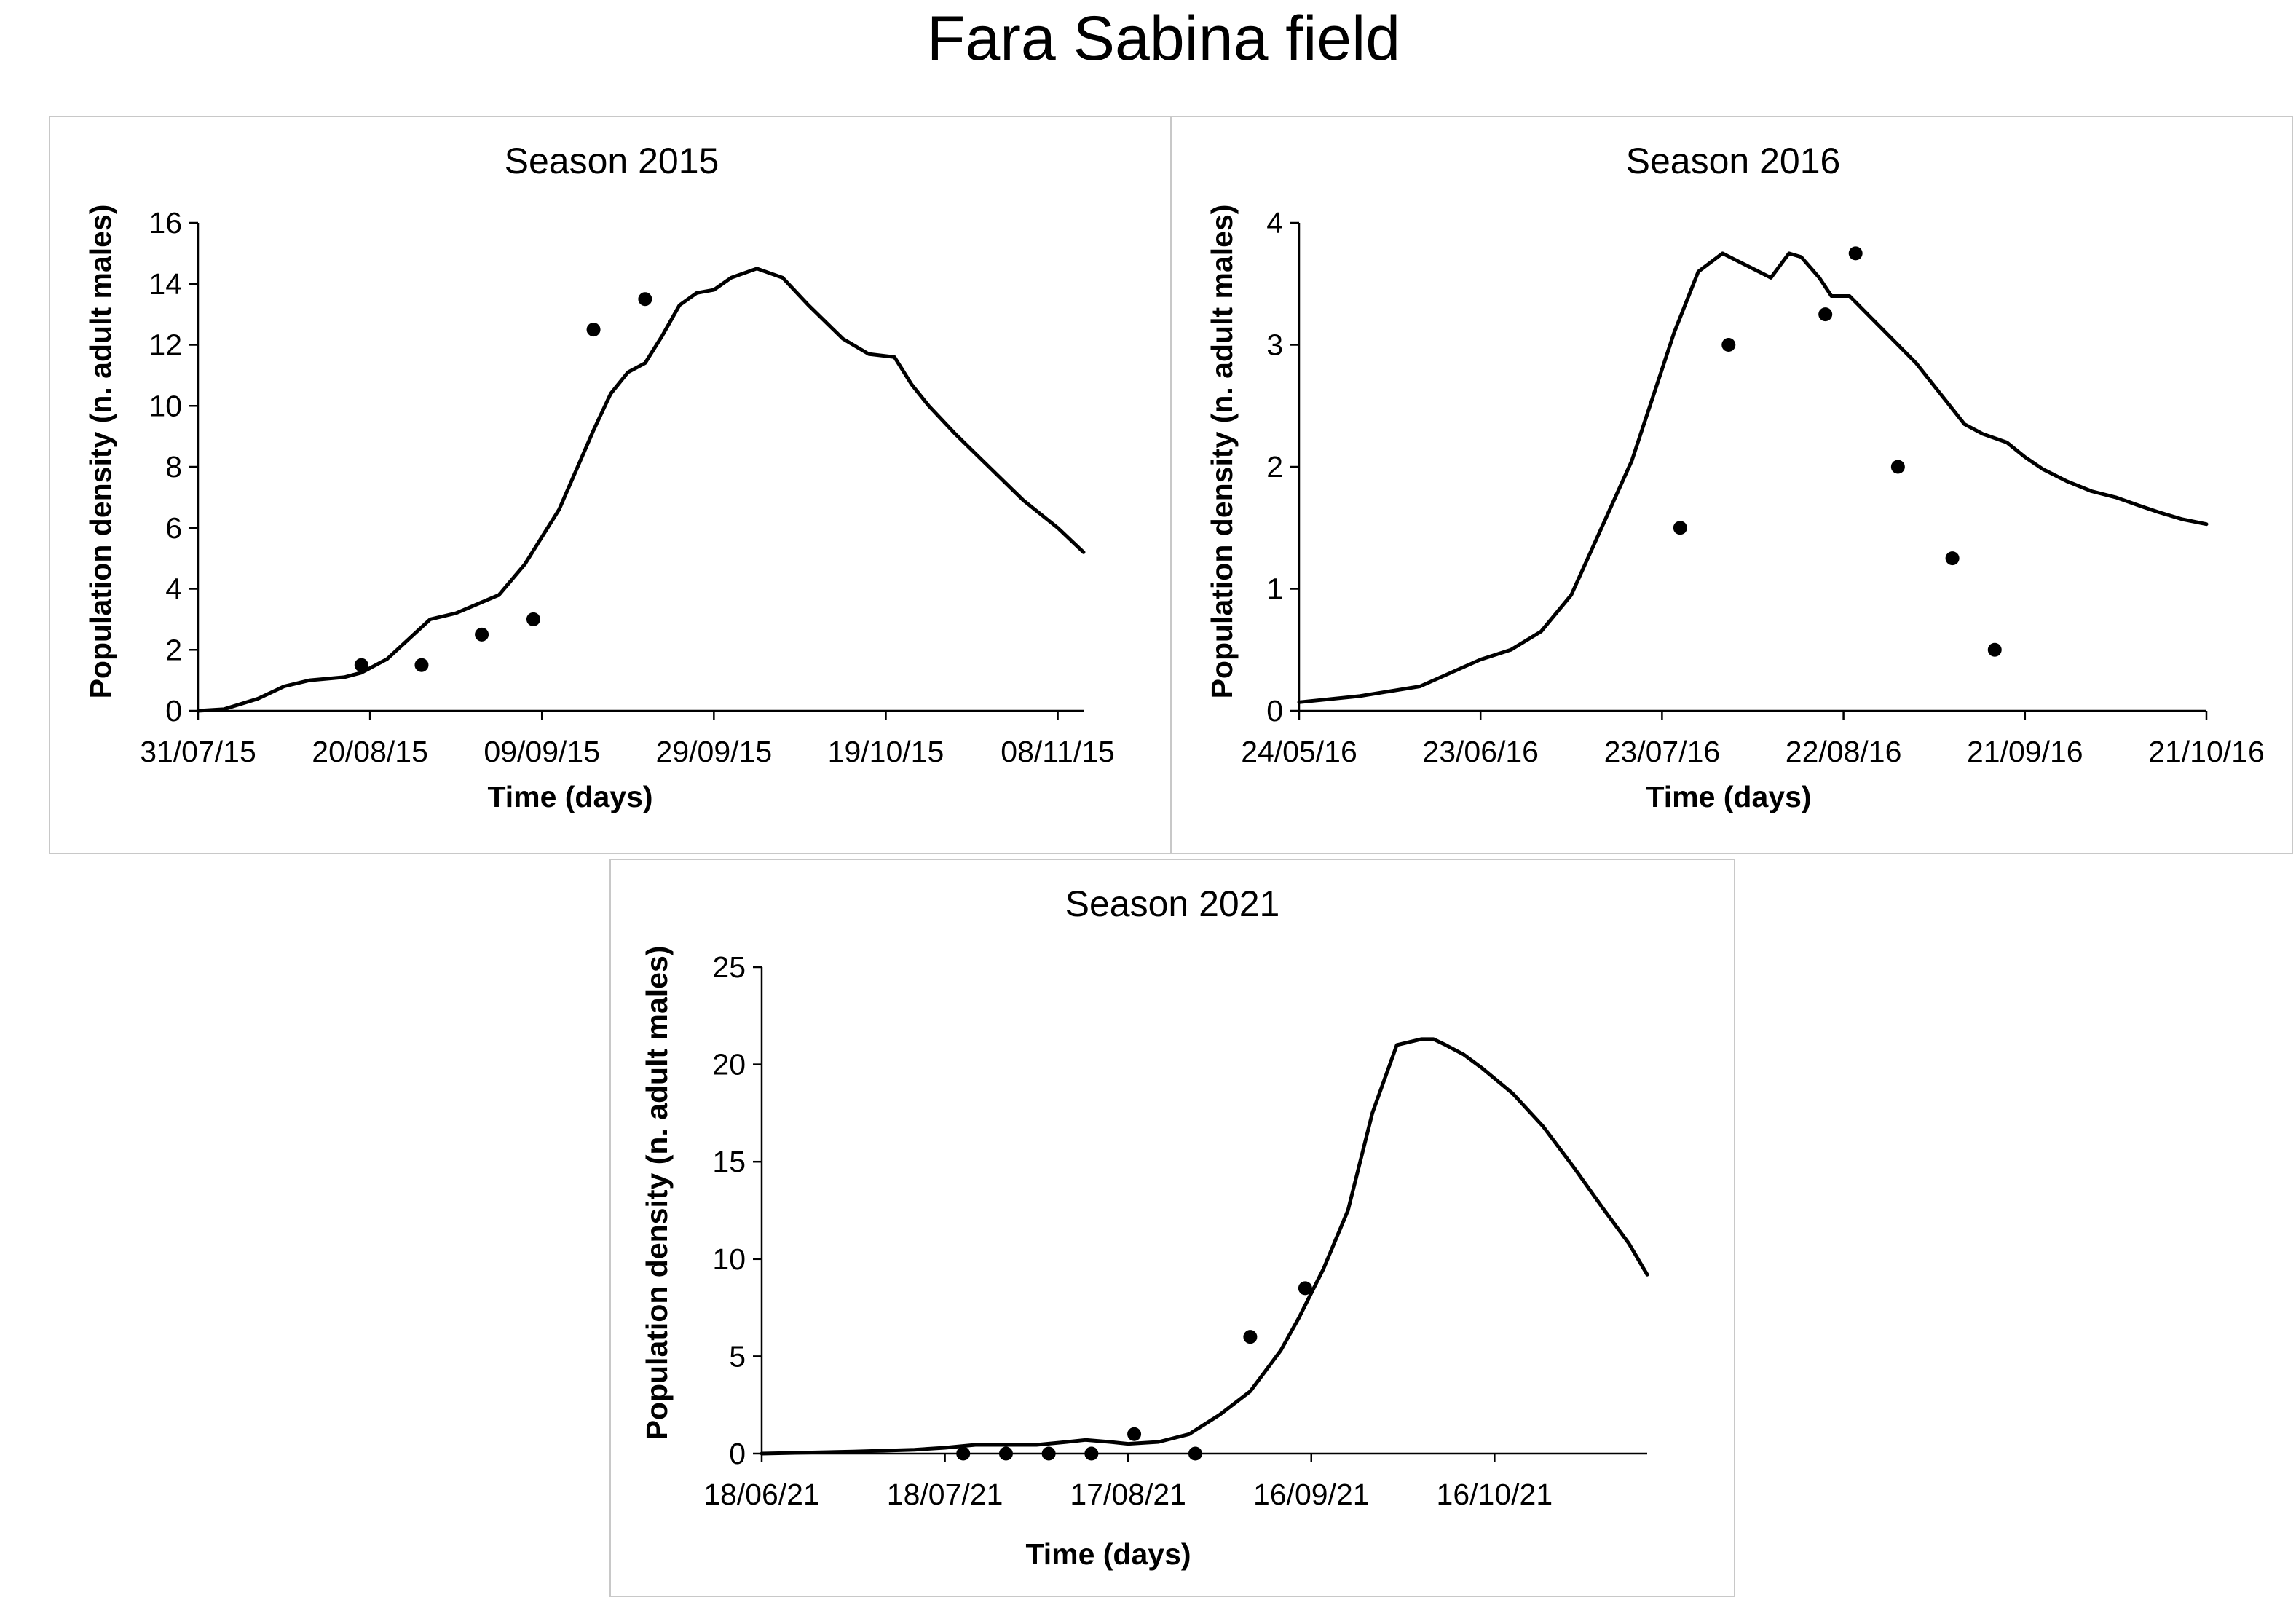 The image size is (2296, 1608). I want to click on chart-title: Season 2015, so click(612, 161).